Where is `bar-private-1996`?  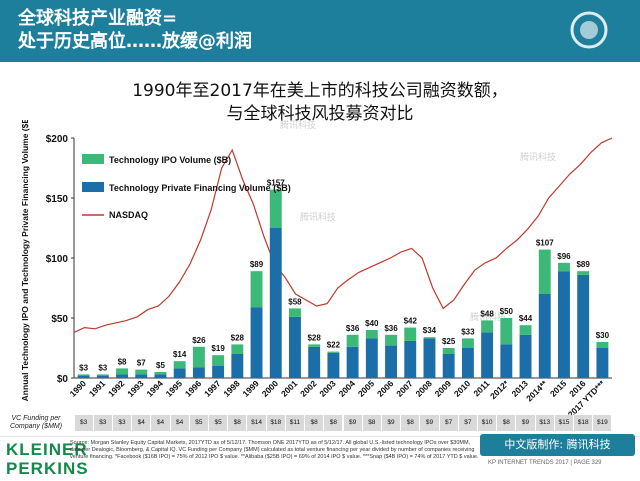
bar-private-1996 is located at coordinates (198, 372).